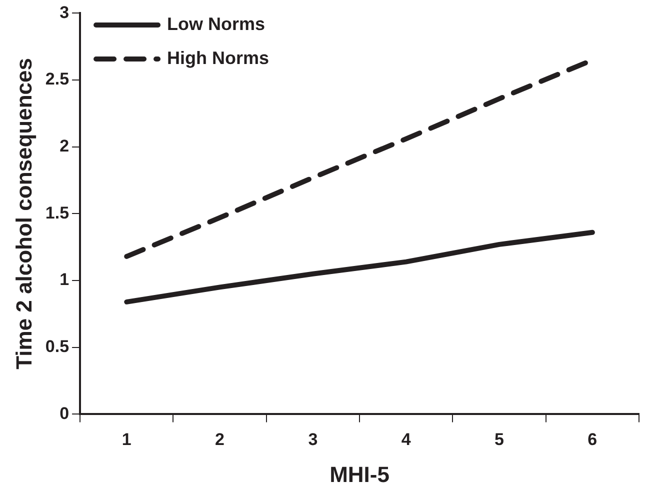 Image resolution: width=649 pixels, height=501 pixels. What do you see at coordinates (360, 474) in the screenshot?
I see `x-axis-title: MHI-5` at bounding box center [360, 474].